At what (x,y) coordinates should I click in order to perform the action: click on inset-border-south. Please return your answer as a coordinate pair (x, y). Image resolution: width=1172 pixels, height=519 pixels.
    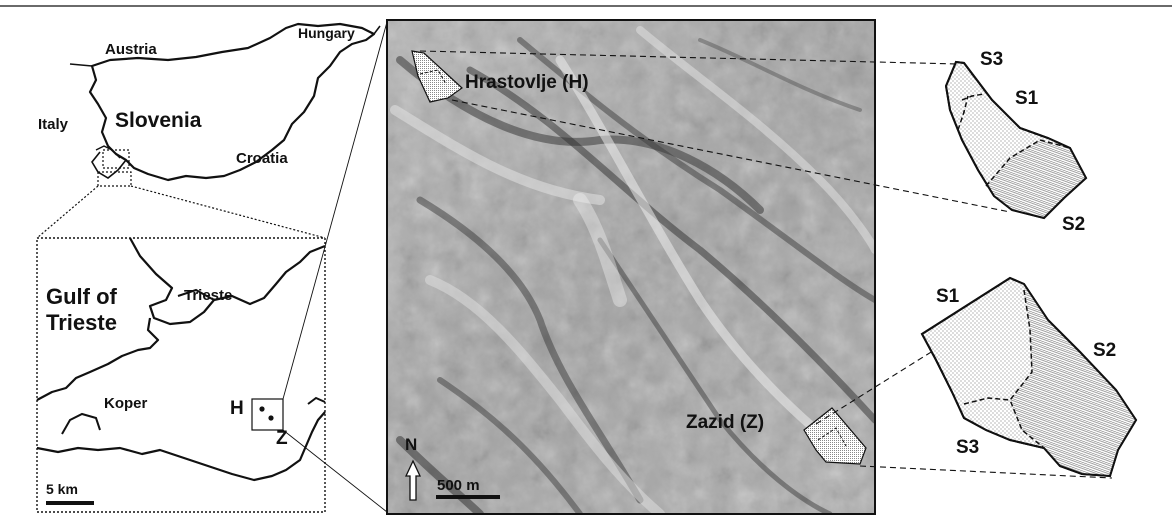
    Looking at the image, I should click on (181, 446).